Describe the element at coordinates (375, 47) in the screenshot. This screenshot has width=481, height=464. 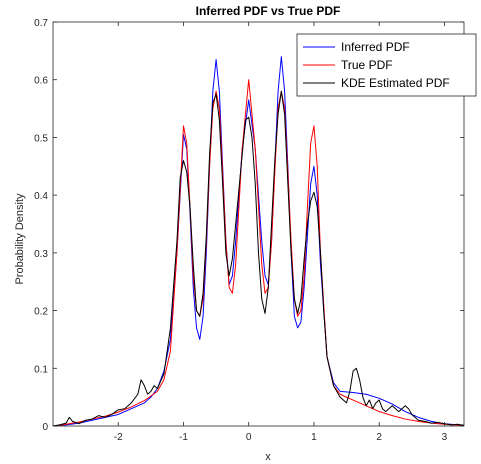
I see `legend-entry-0: Inferred PDF` at that location.